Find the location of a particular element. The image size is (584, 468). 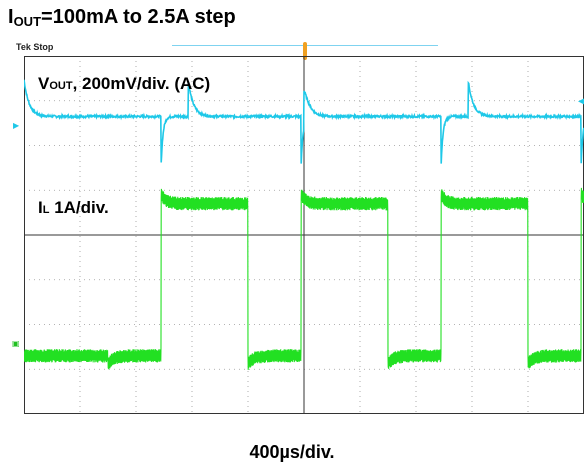

arrow-right-icon: ▶ is located at coordinates (16, 125).